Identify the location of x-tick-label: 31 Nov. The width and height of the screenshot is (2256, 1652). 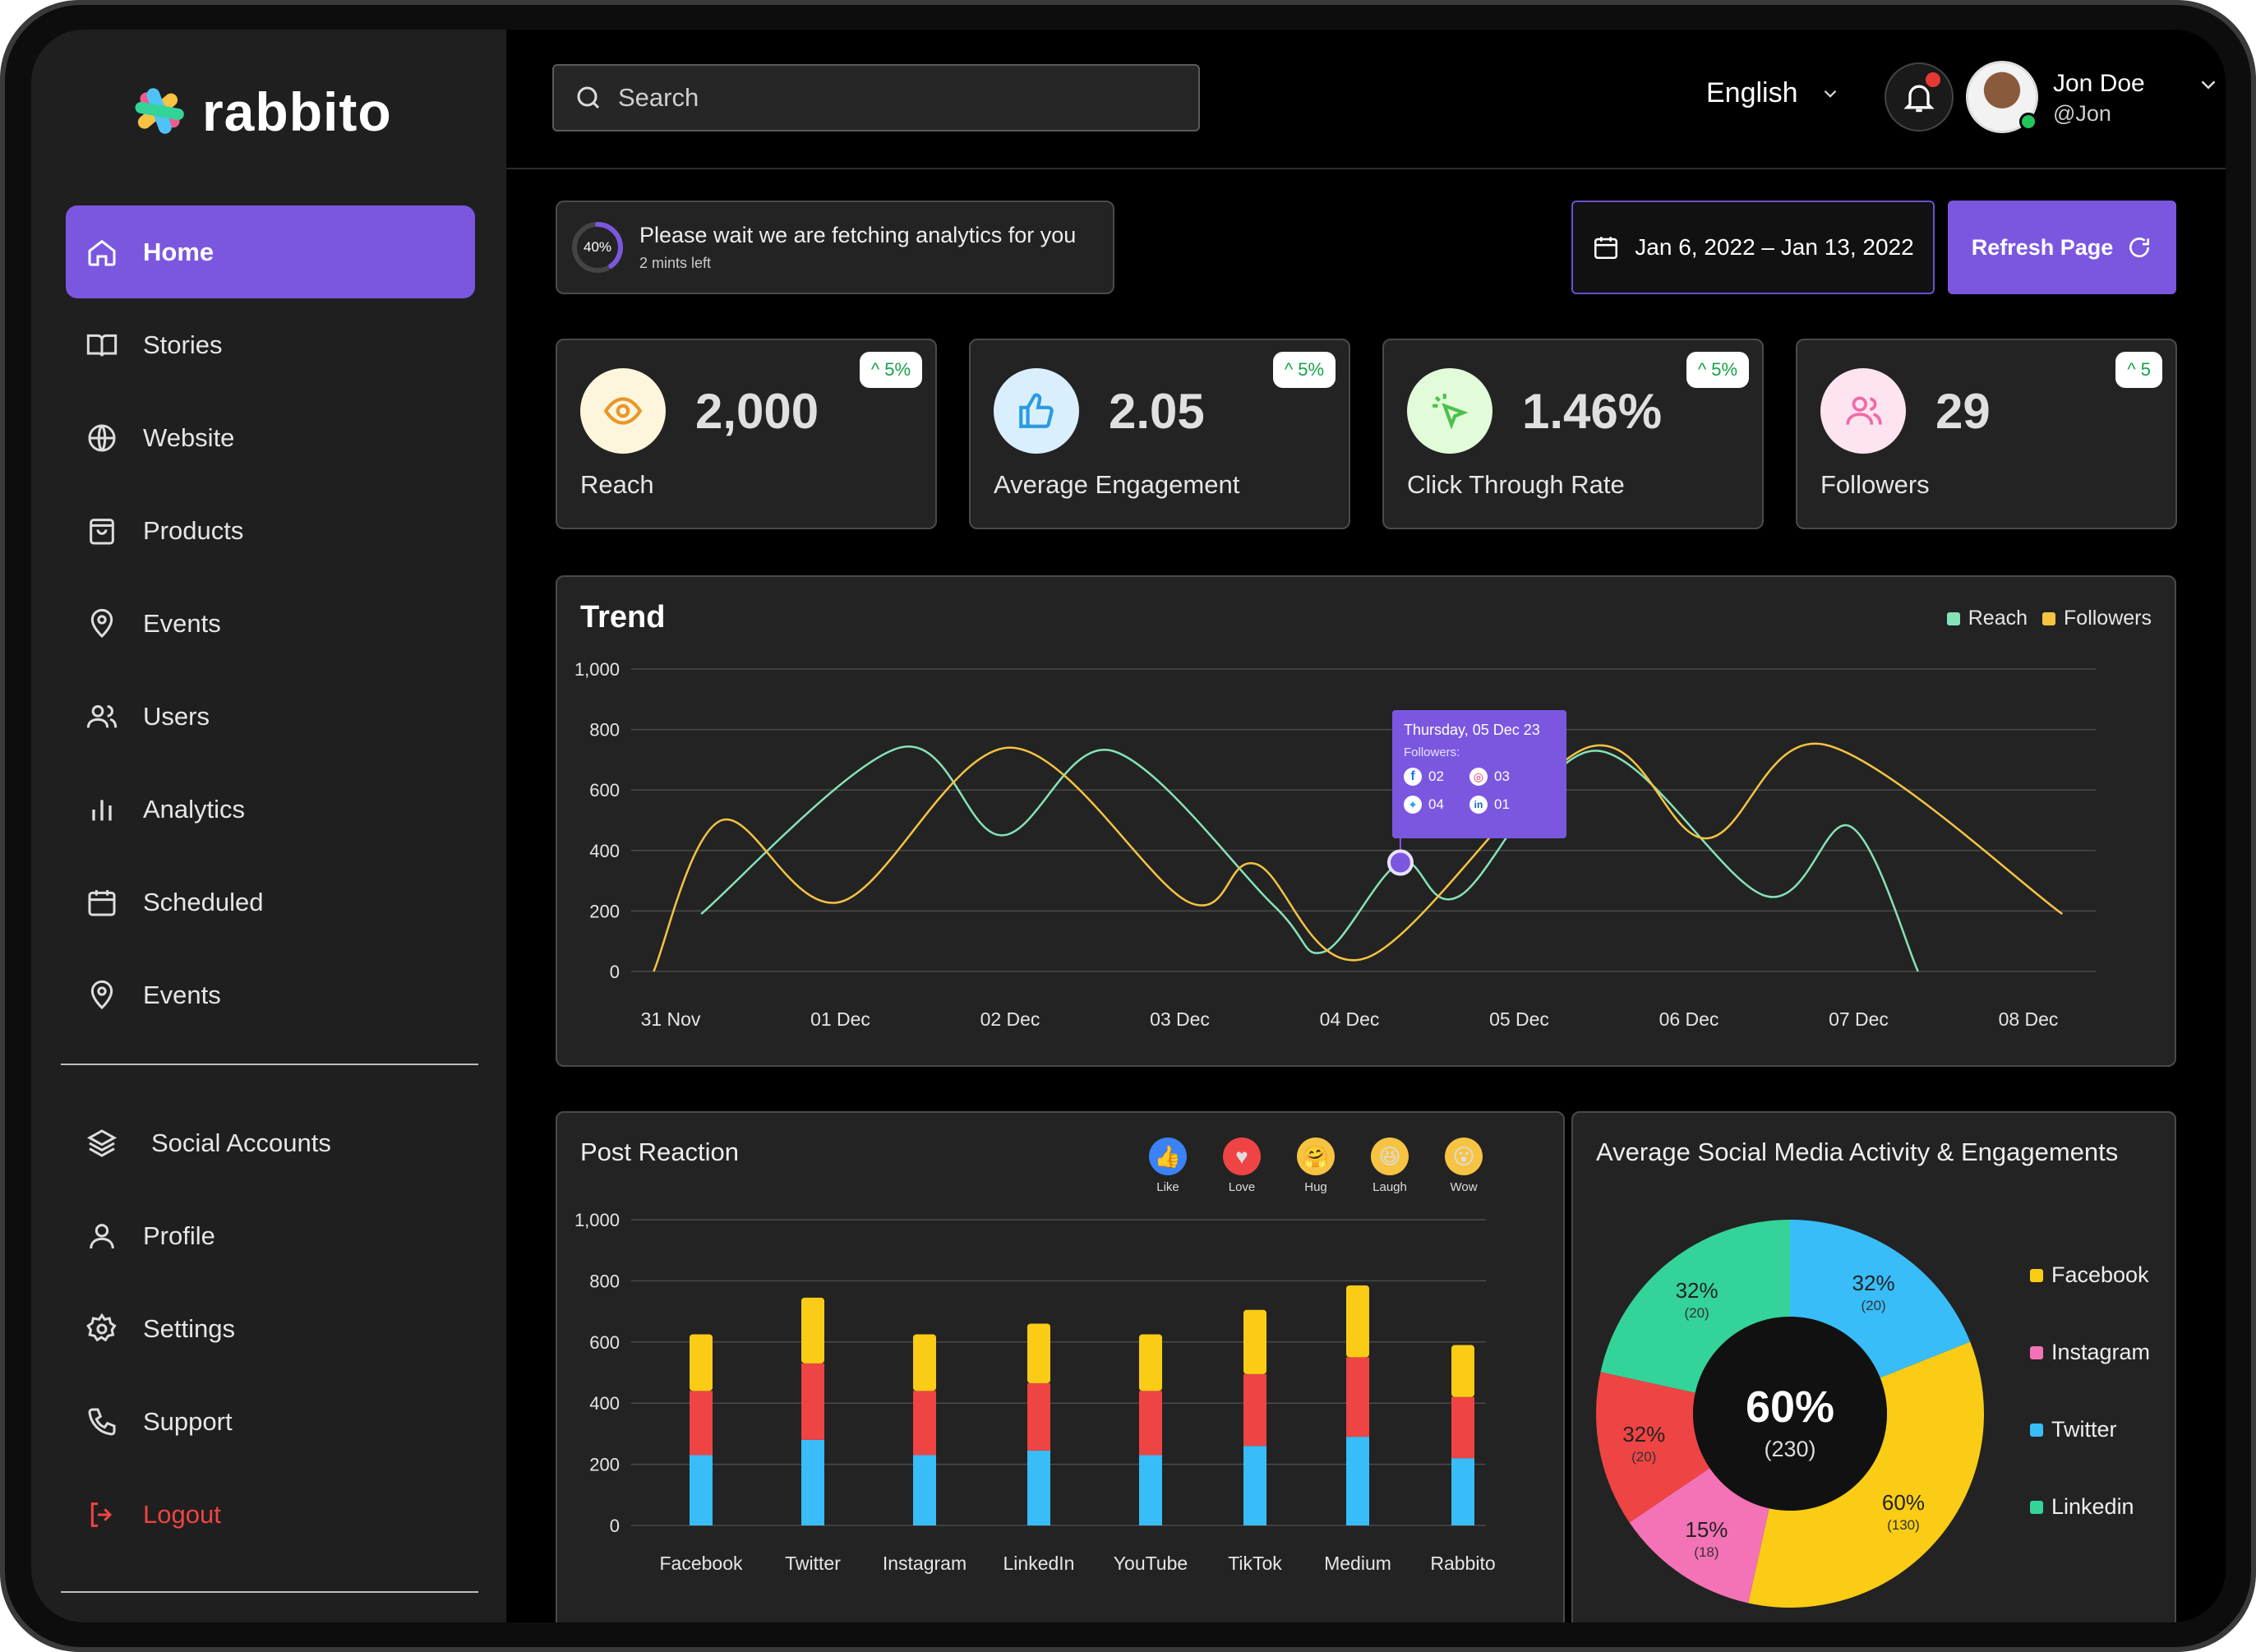
(671, 1019).